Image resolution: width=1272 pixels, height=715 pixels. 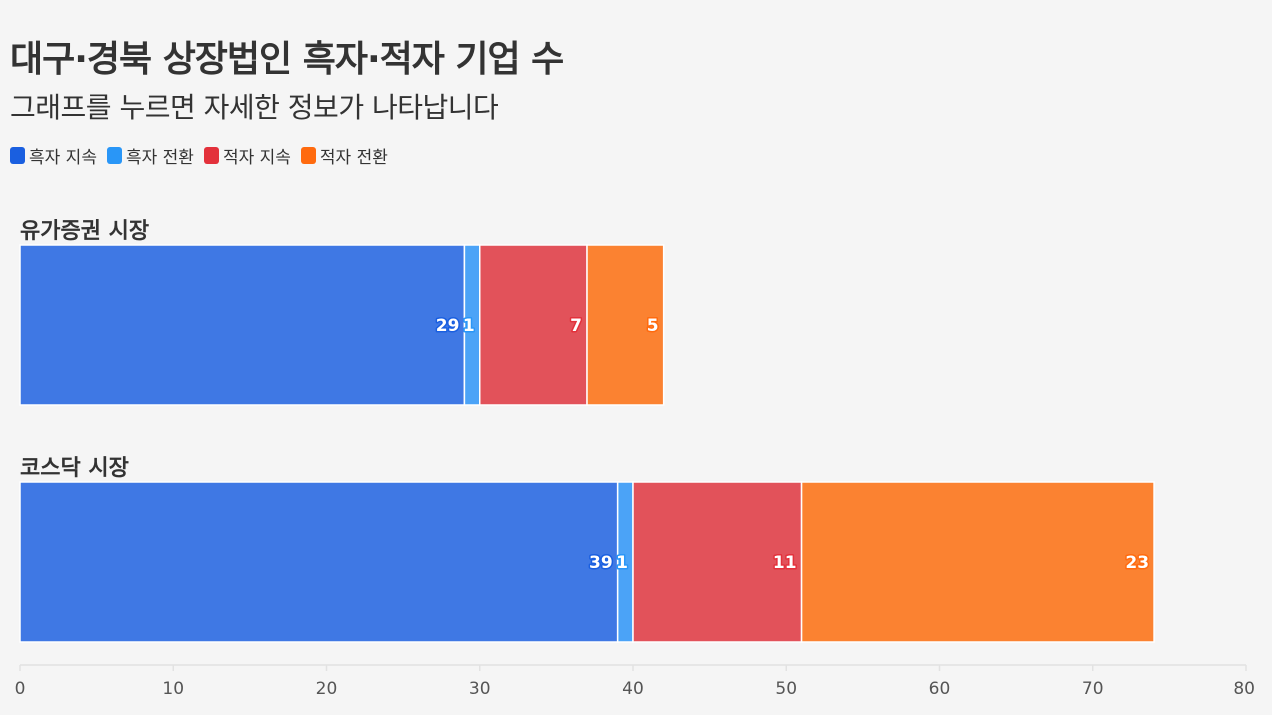 I want to click on legend-item: 흑자 전환, so click(x=150, y=155).